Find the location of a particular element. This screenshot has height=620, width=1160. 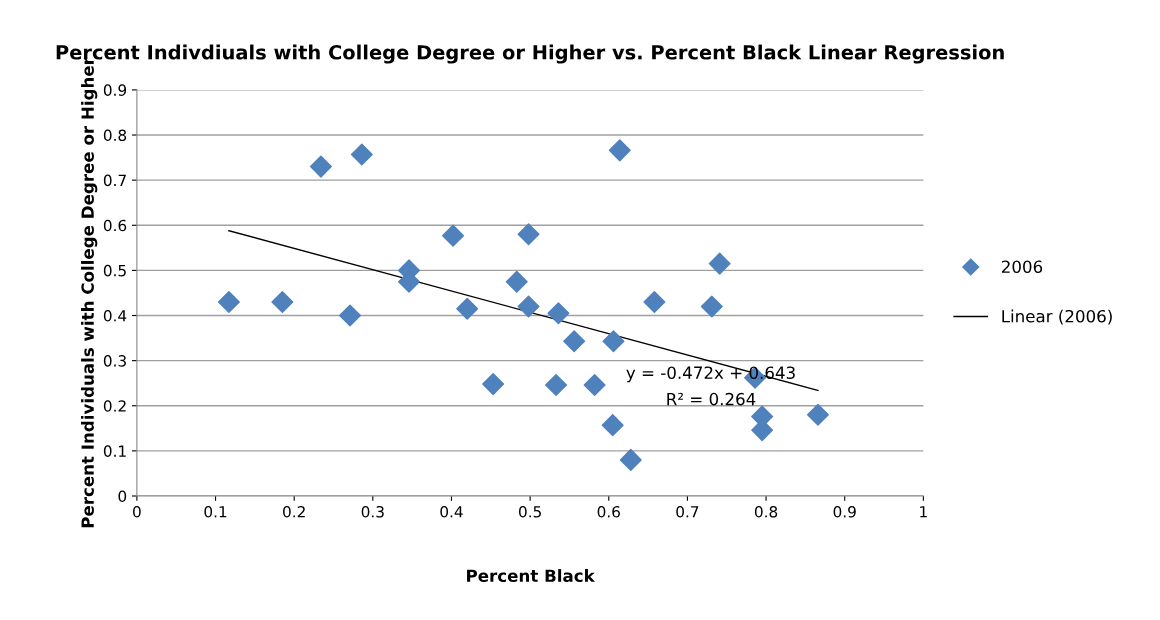

y-tick-label: 0.2 is located at coordinates (114, 406).